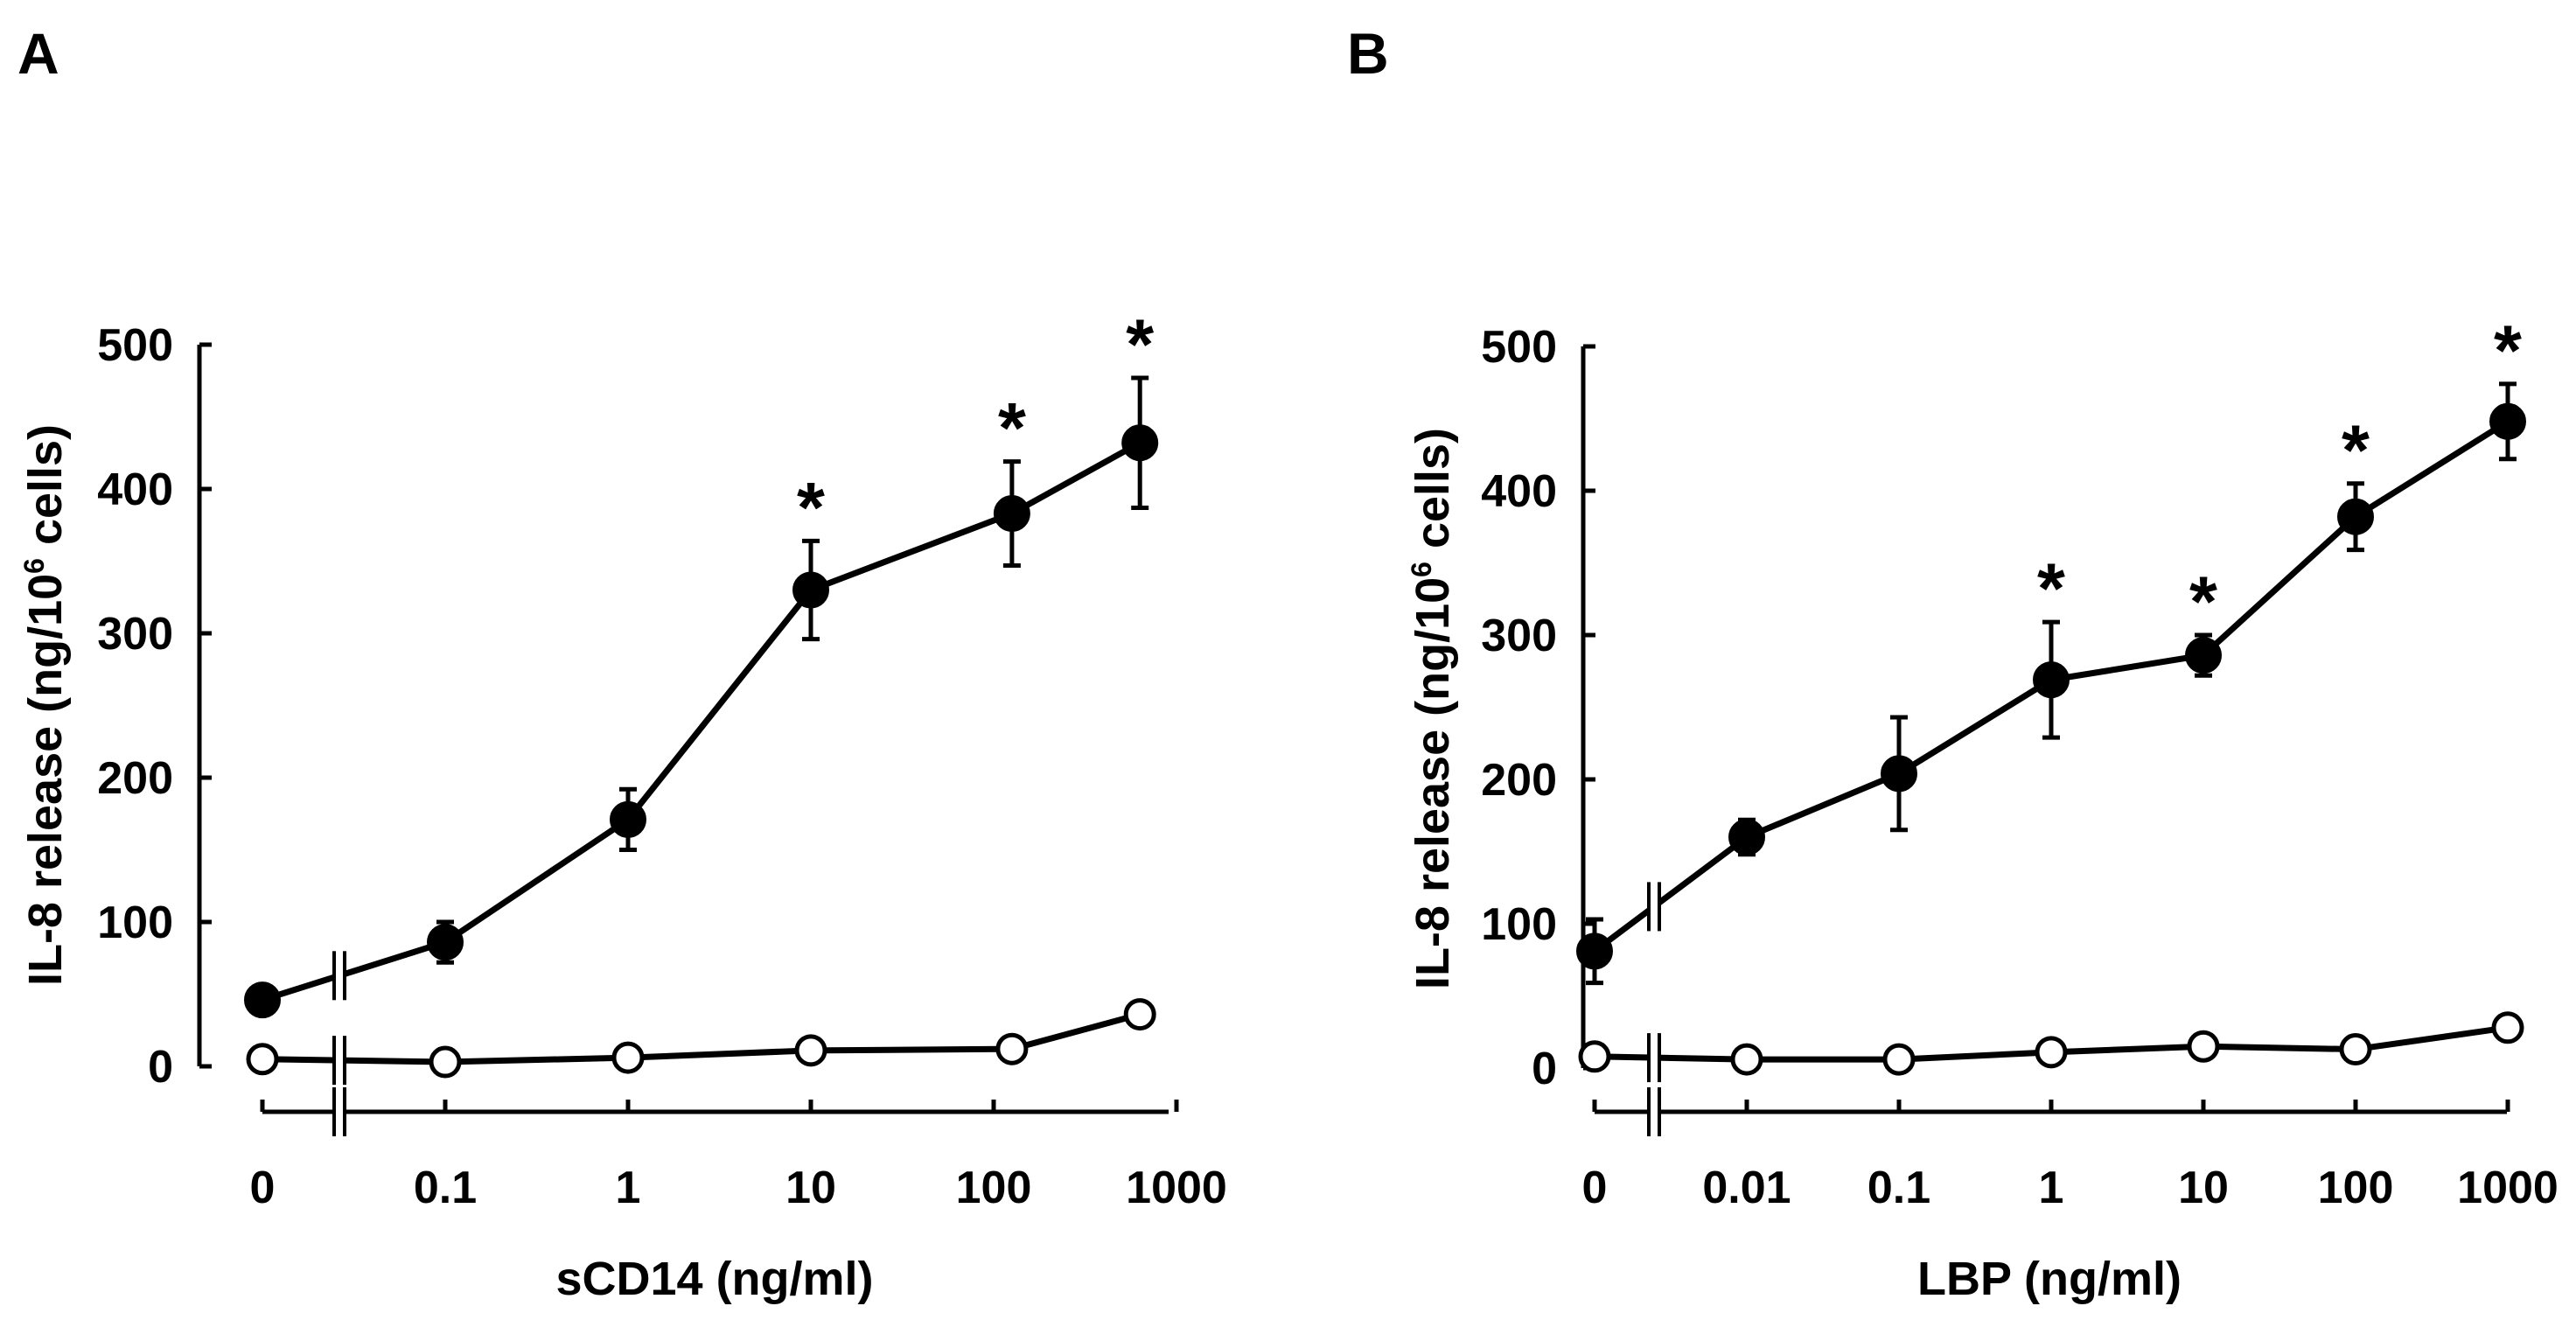 This screenshot has width=2576, height=1320. What do you see at coordinates (701, 1038) in the screenshot?
I see `series-open-line` at bounding box center [701, 1038].